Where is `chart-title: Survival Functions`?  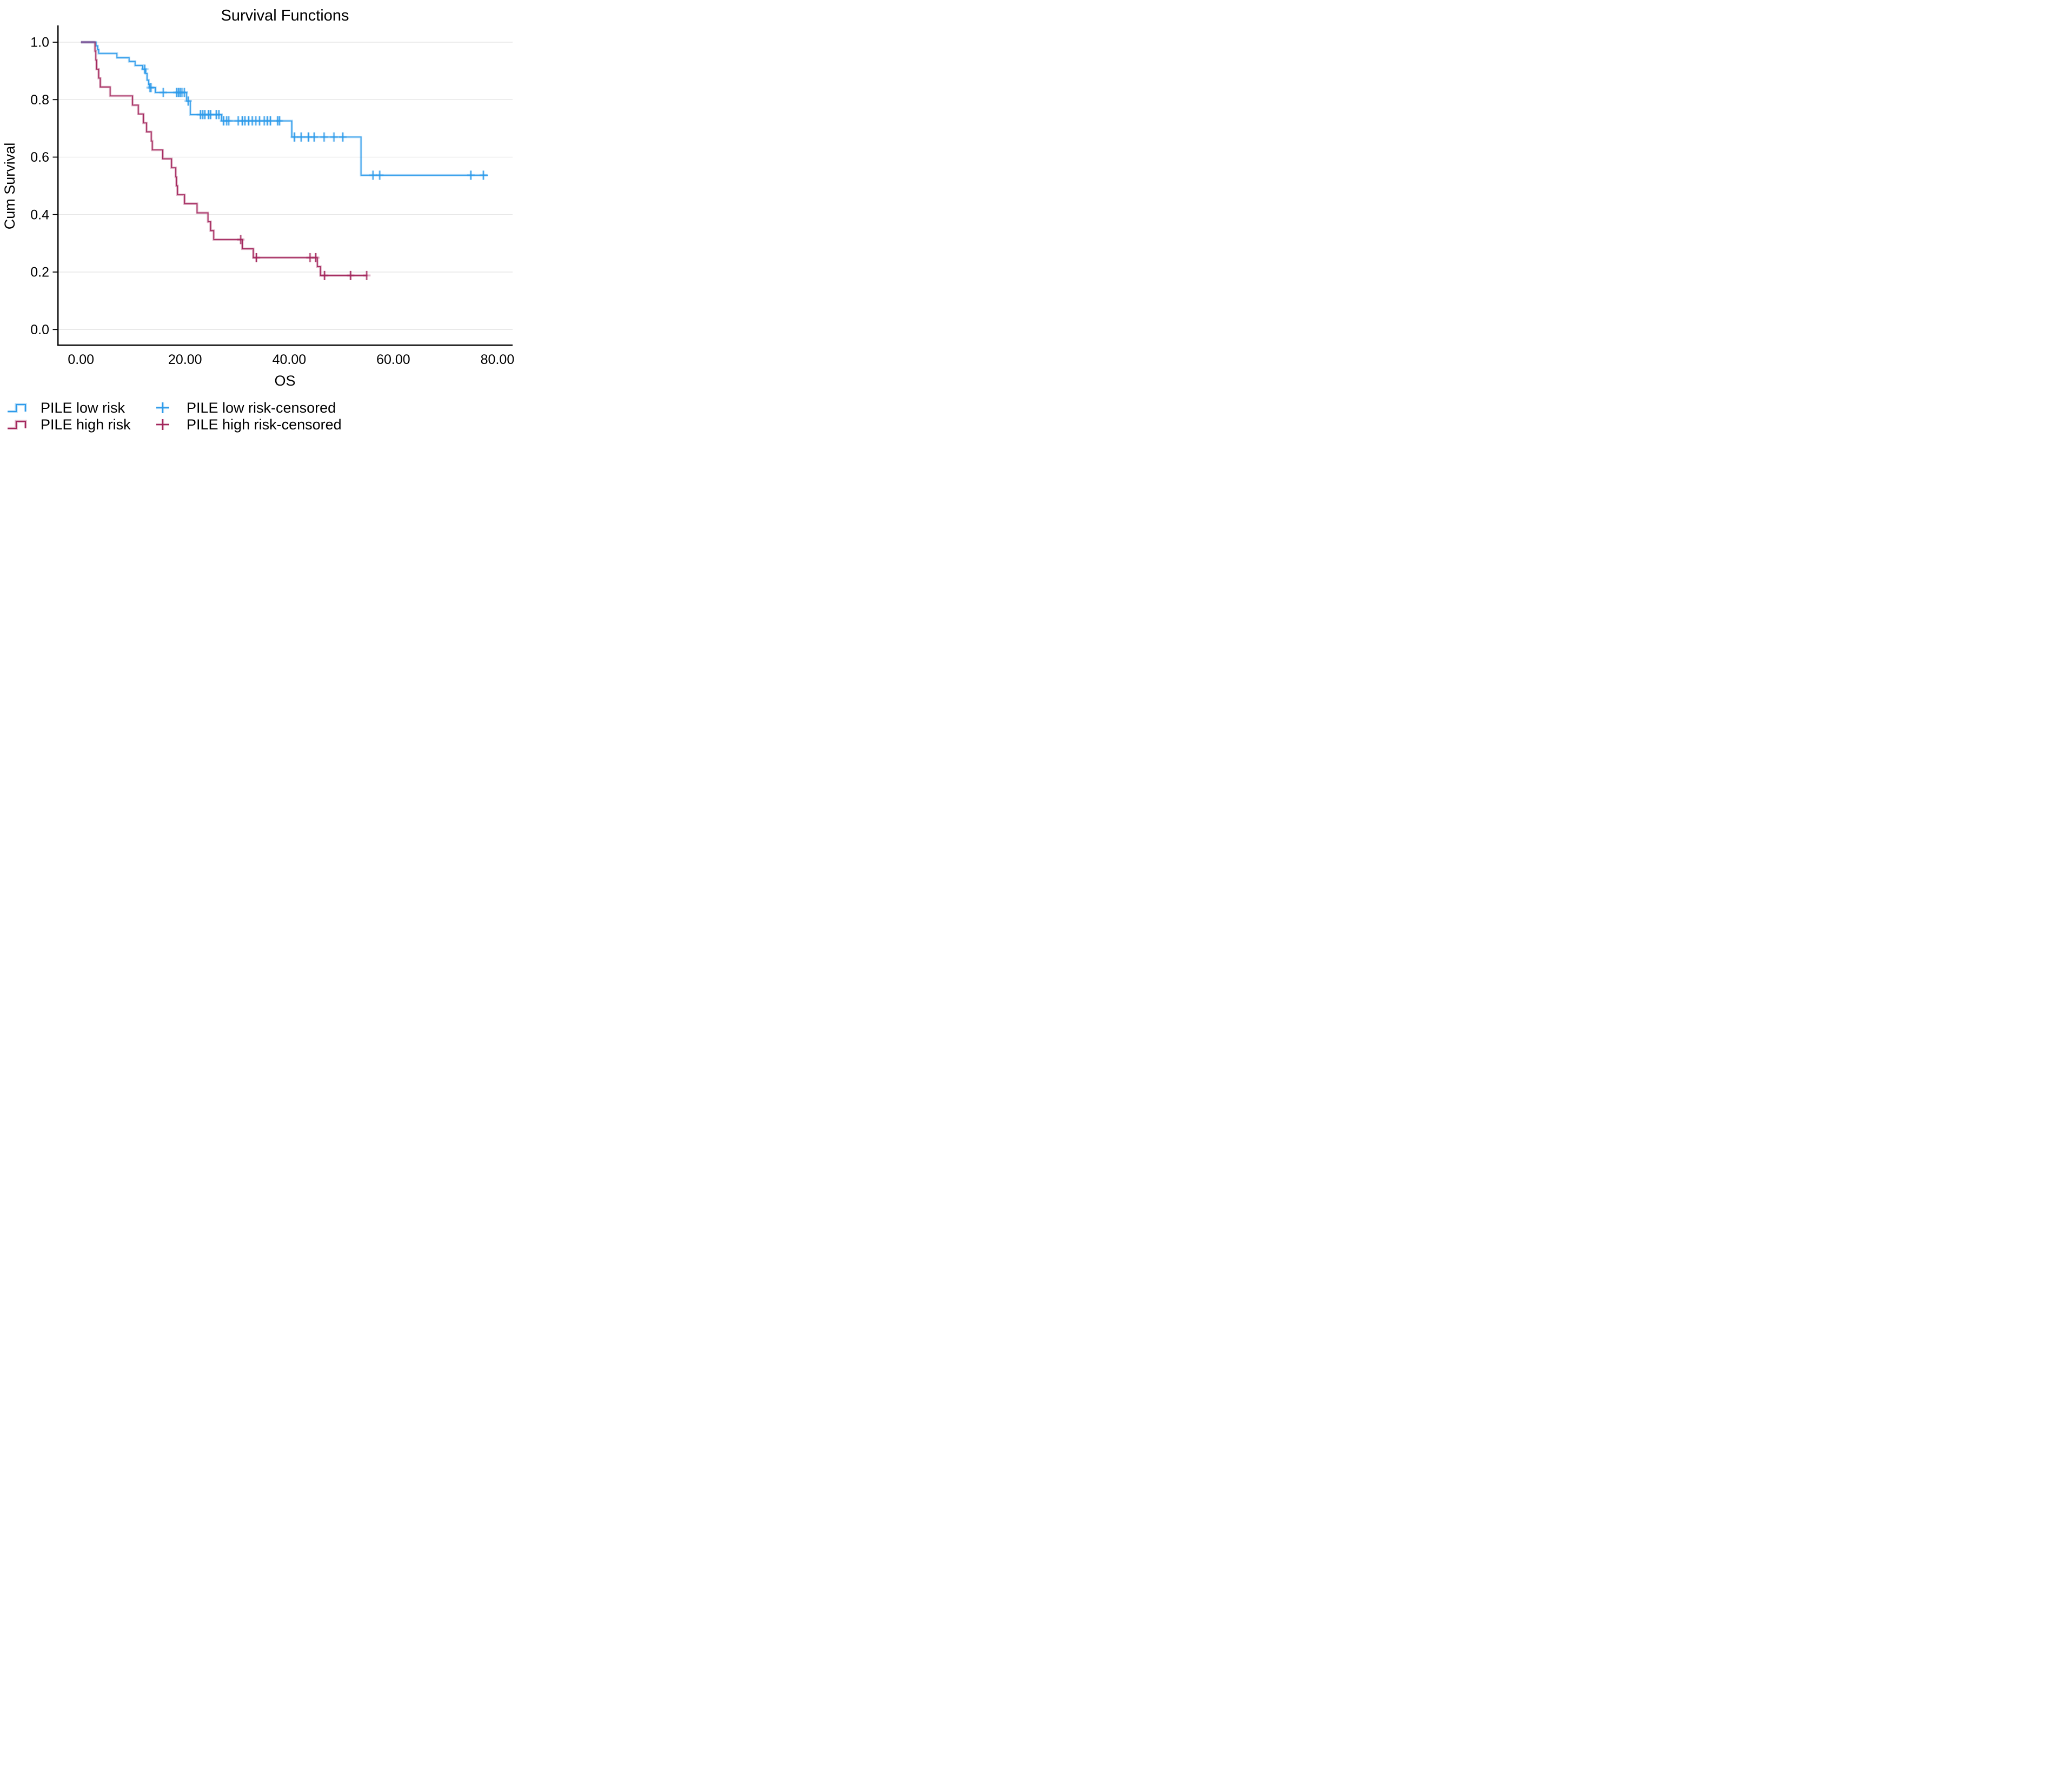
chart-title: Survival Functions is located at coordinates (285, 15).